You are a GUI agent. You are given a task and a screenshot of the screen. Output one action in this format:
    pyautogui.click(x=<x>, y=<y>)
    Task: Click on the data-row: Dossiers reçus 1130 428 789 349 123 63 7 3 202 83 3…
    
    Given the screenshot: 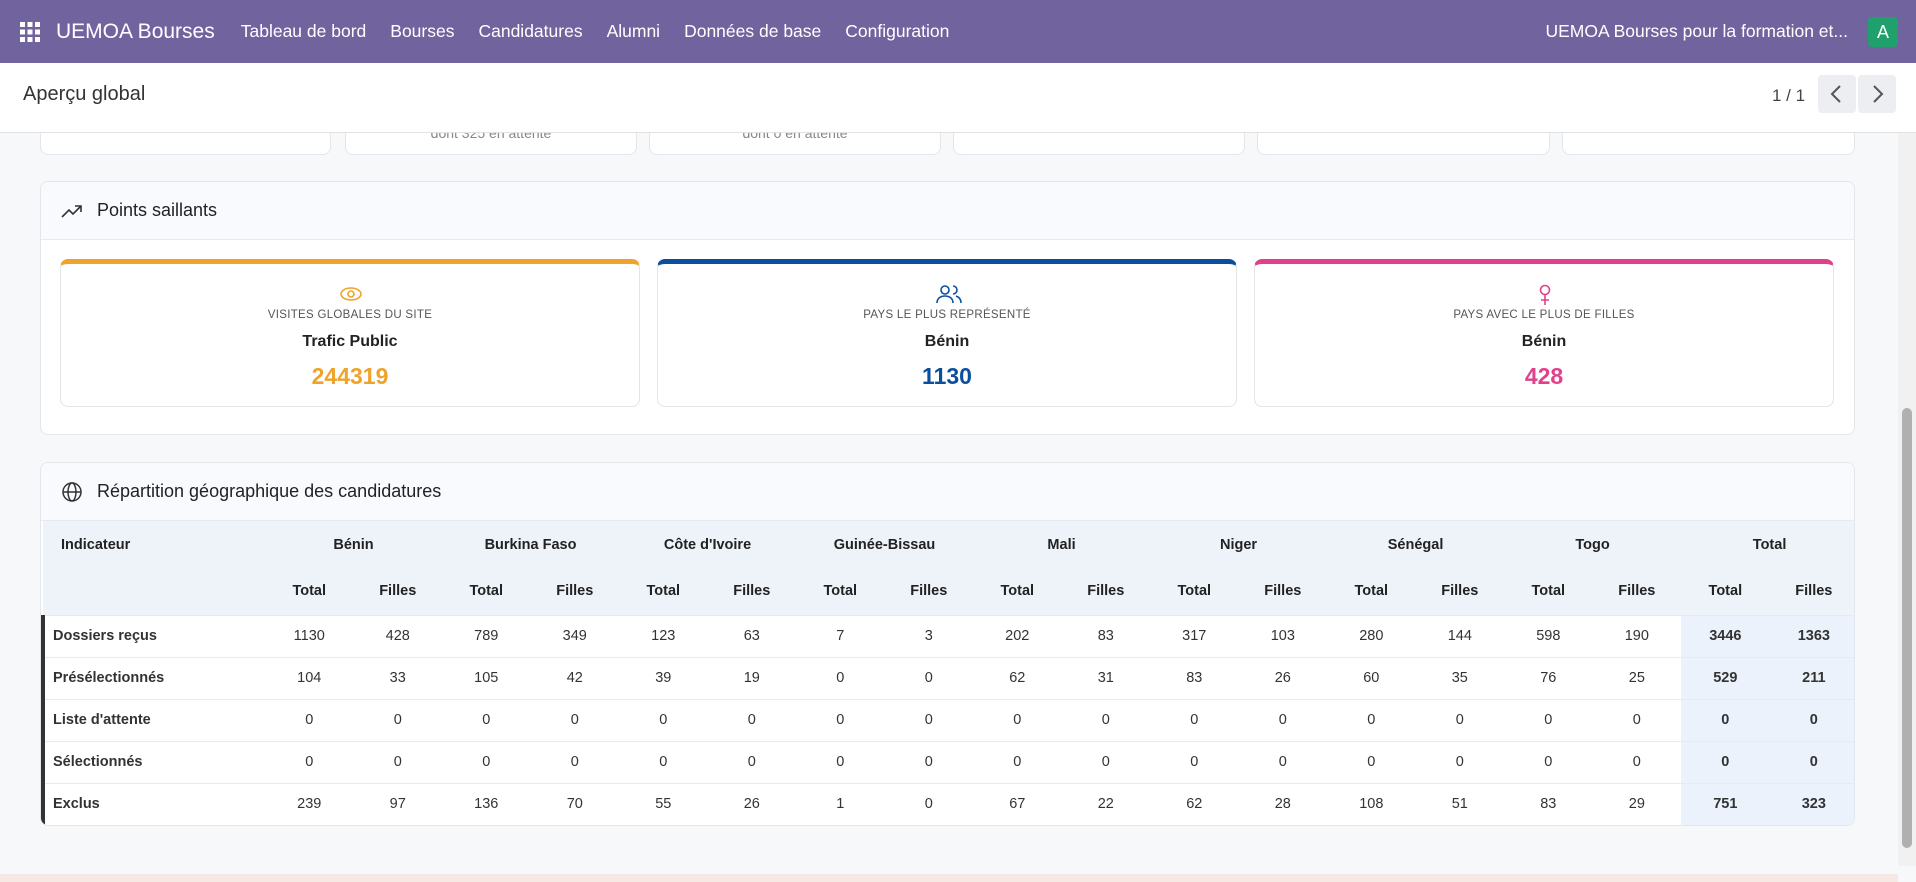 What is the action you would take?
    pyautogui.click(x=947, y=635)
    